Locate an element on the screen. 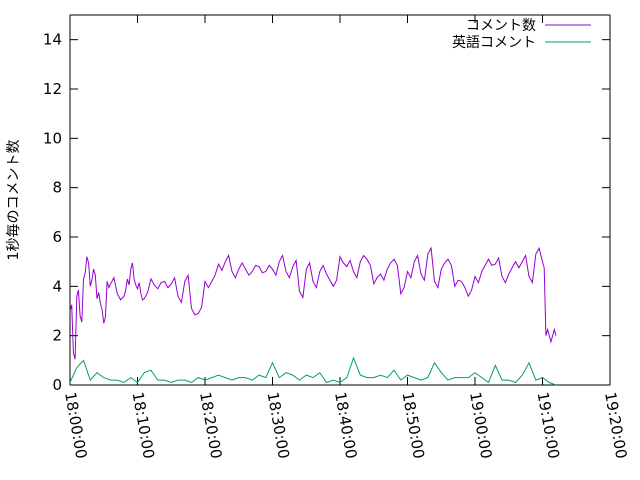 The height and width of the screenshot is (480, 640). y-tick-label: 2 is located at coordinates (57, 336).